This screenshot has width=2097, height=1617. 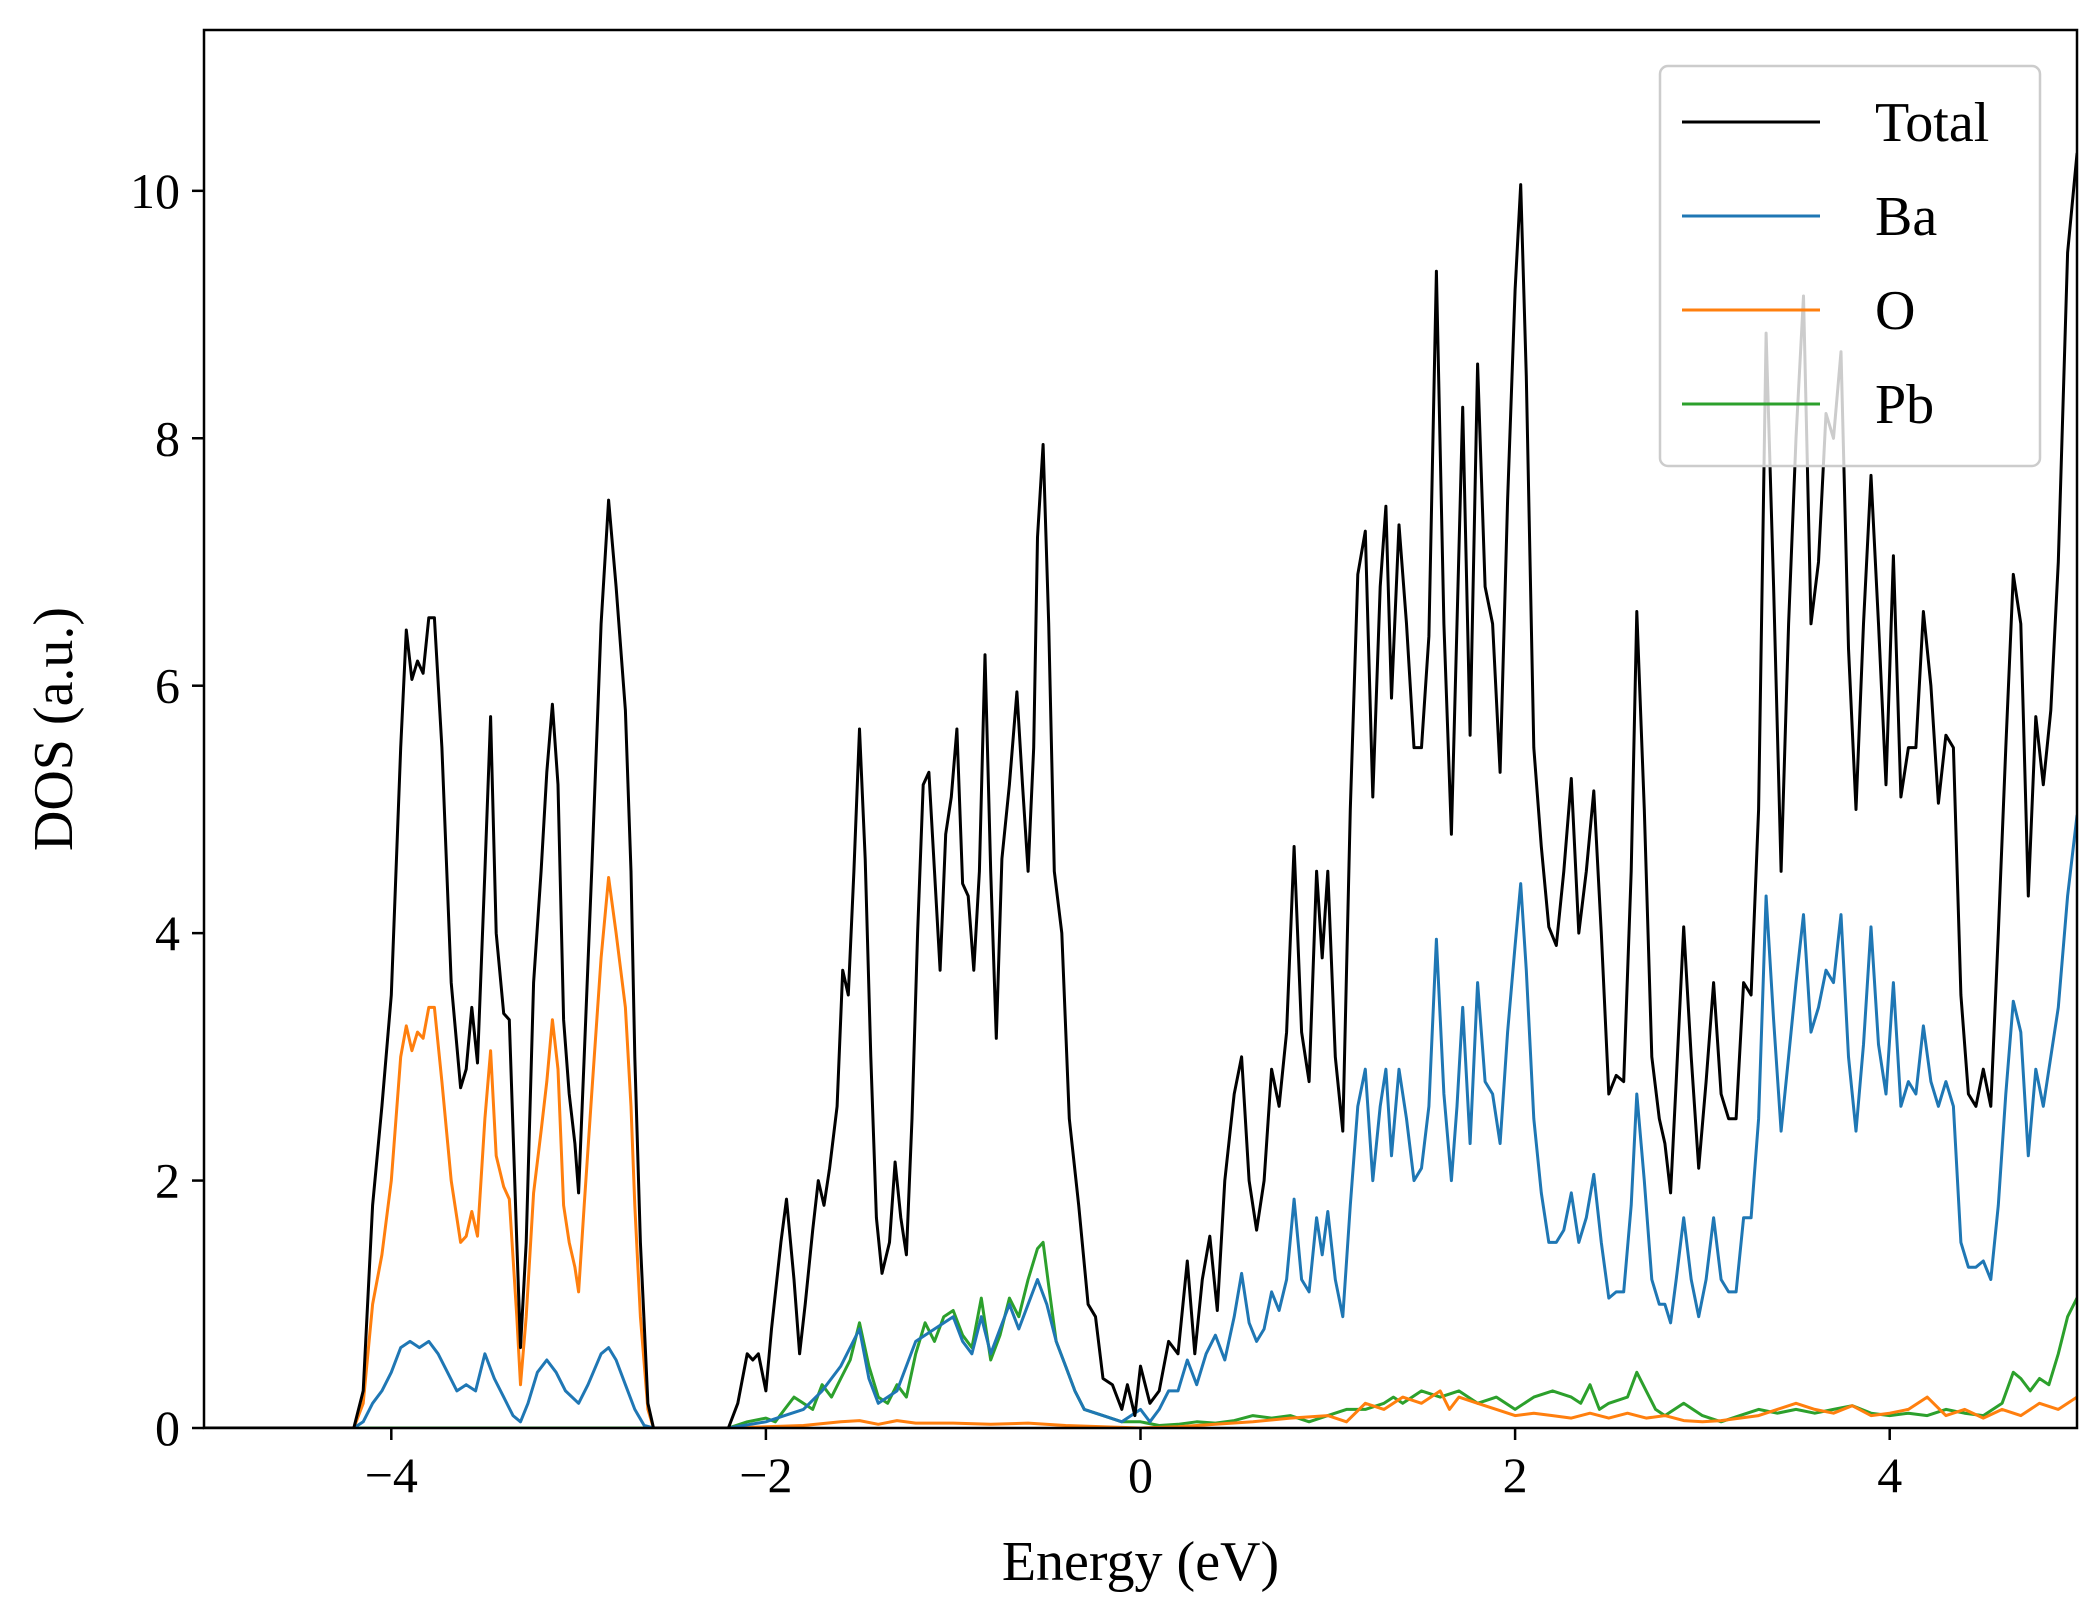 I want to click on y-tick-label: 8, so click(x=167, y=438).